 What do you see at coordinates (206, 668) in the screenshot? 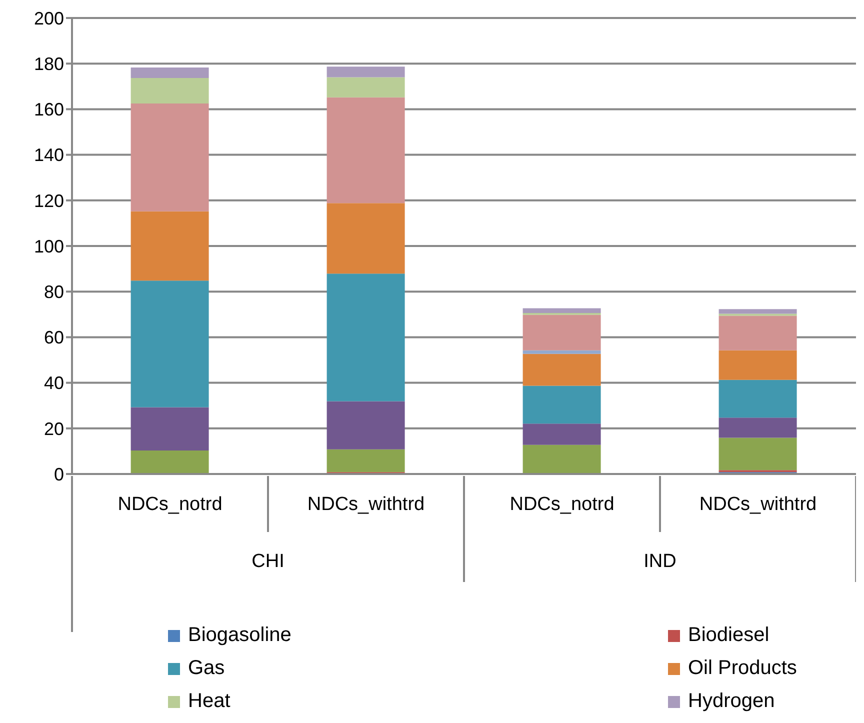
I see `legend-label: Gas` at bounding box center [206, 668].